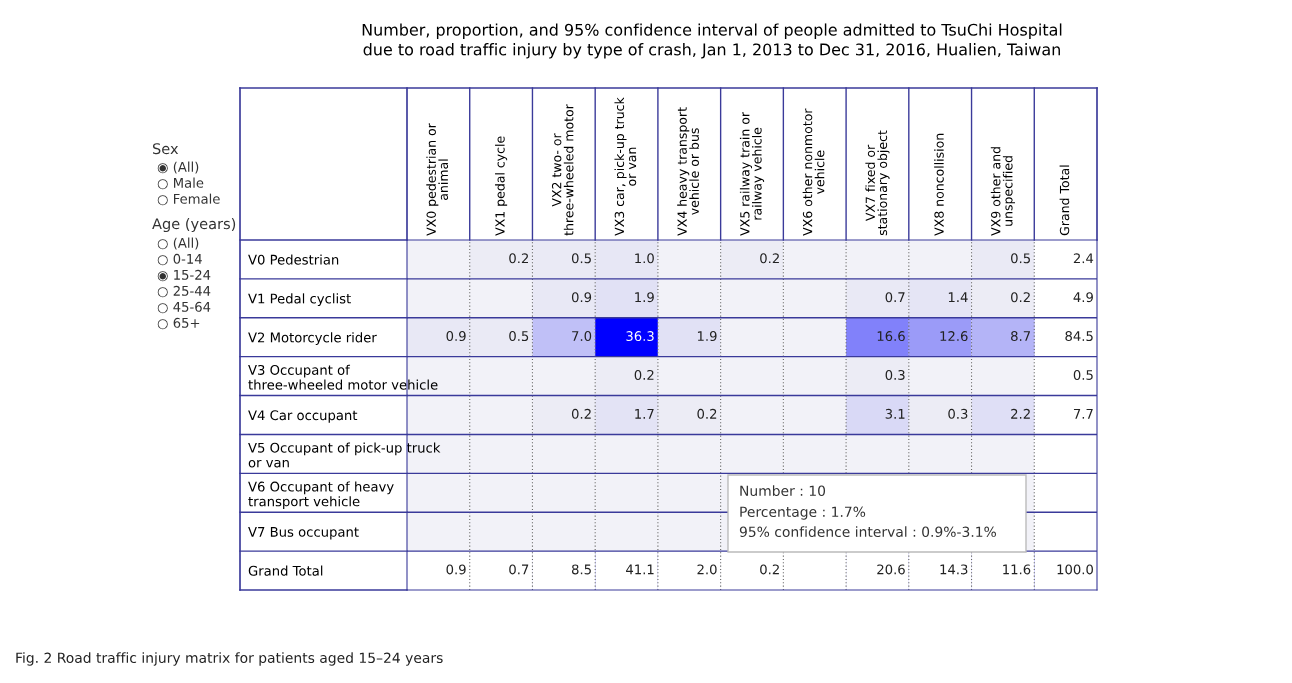 The height and width of the screenshot is (683, 1292). I want to click on x-tick-label: VX5 railway train or railway vehicle, so click(752, 173).